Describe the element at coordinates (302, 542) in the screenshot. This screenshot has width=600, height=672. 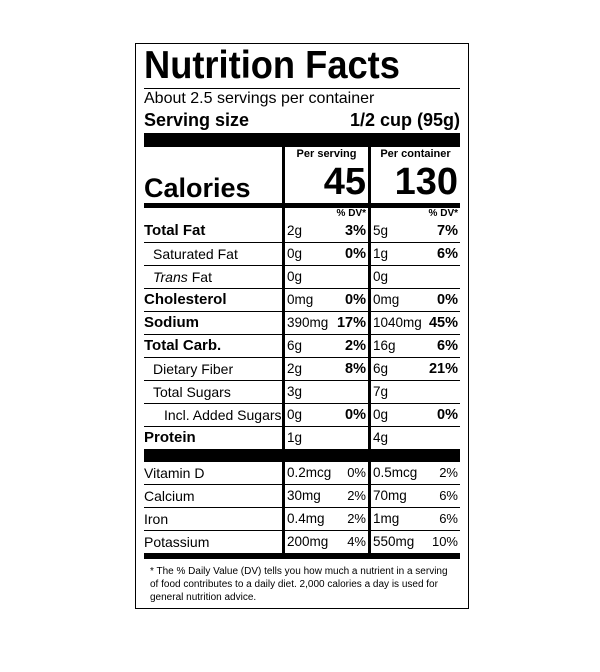
I see `nutrient-row: Potassium 200mg 4% 550mg 10%` at that location.